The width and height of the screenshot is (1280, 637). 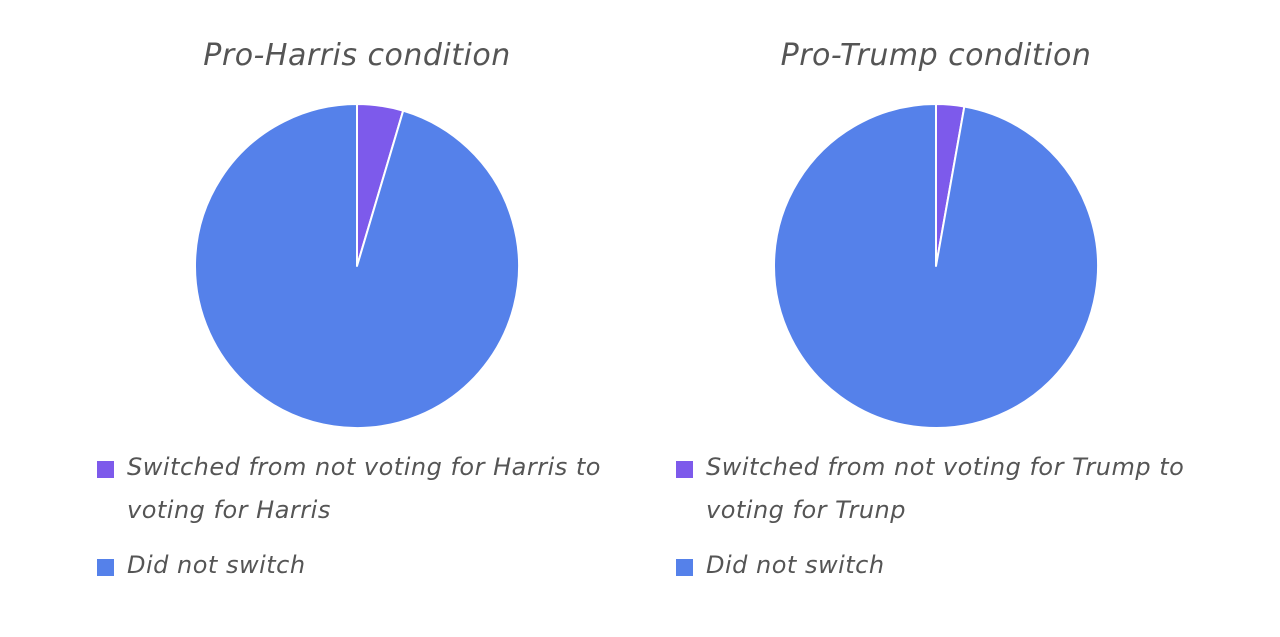 What do you see at coordinates (357, 55) in the screenshot?
I see `chart-title: Pro-Harris condition` at bounding box center [357, 55].